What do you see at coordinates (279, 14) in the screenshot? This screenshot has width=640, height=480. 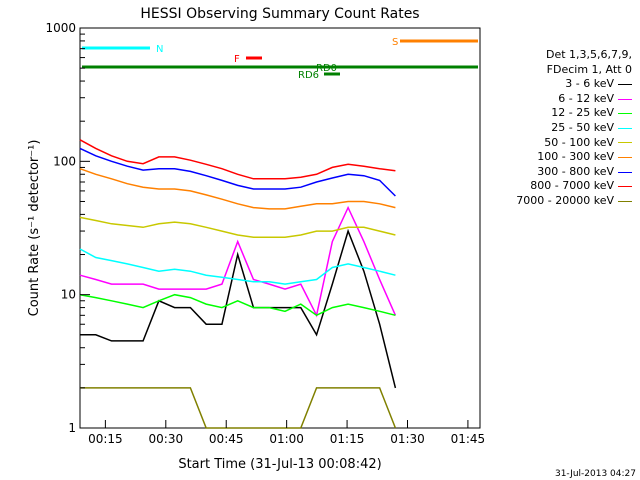 I see `chart-title: HESSI Observing Summary Count Rates` at bounding box center [279, 14].